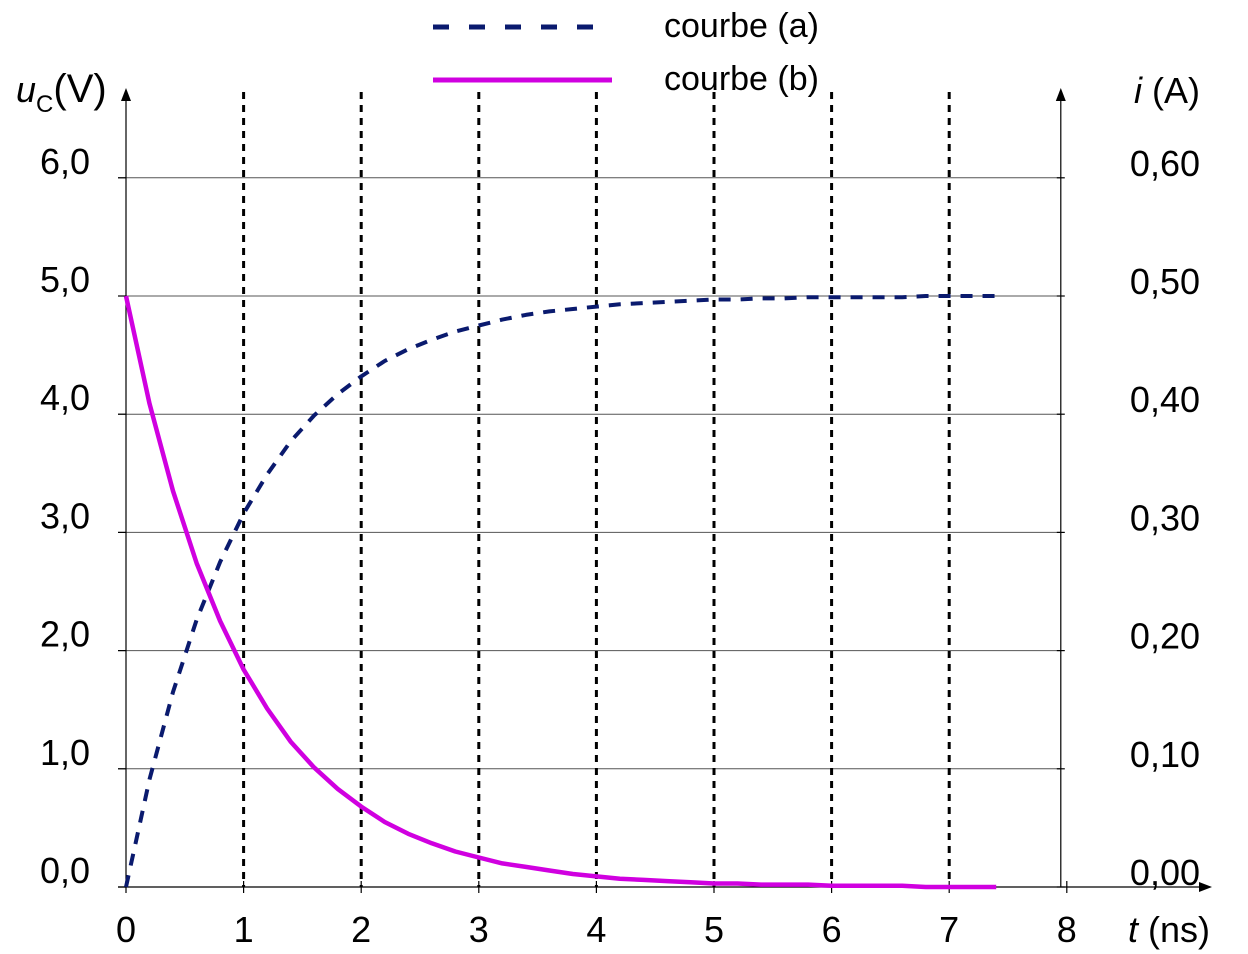 The image size is (1248, 954). Describe the element at coordinates (1165, 281) in the screenshot. I see `y-right-tick-label: 0,50` at that location.